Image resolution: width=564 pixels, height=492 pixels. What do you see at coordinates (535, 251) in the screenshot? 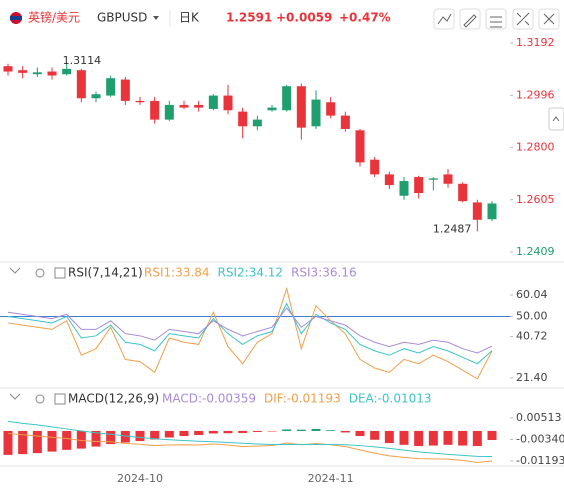
I see `y-tick-label: 1.2409` at bounding box center [535, 251].